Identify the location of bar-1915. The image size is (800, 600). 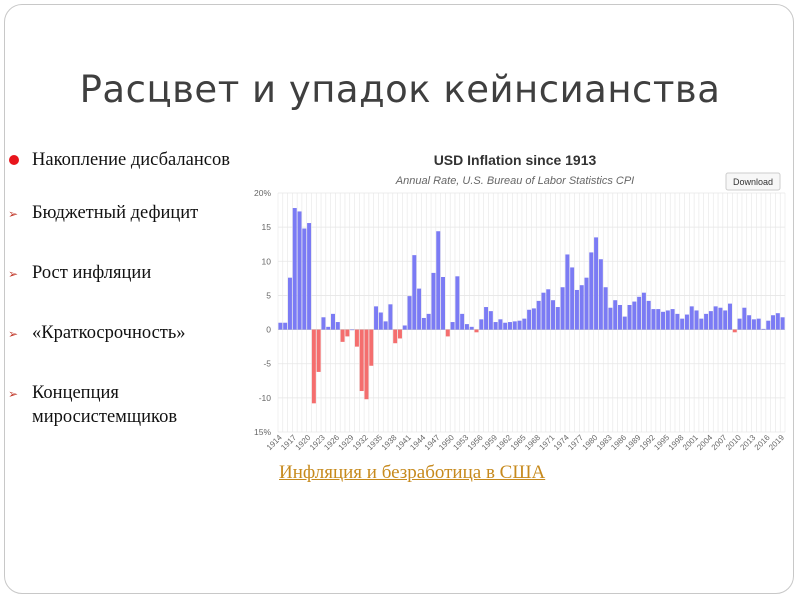
(285, 326).